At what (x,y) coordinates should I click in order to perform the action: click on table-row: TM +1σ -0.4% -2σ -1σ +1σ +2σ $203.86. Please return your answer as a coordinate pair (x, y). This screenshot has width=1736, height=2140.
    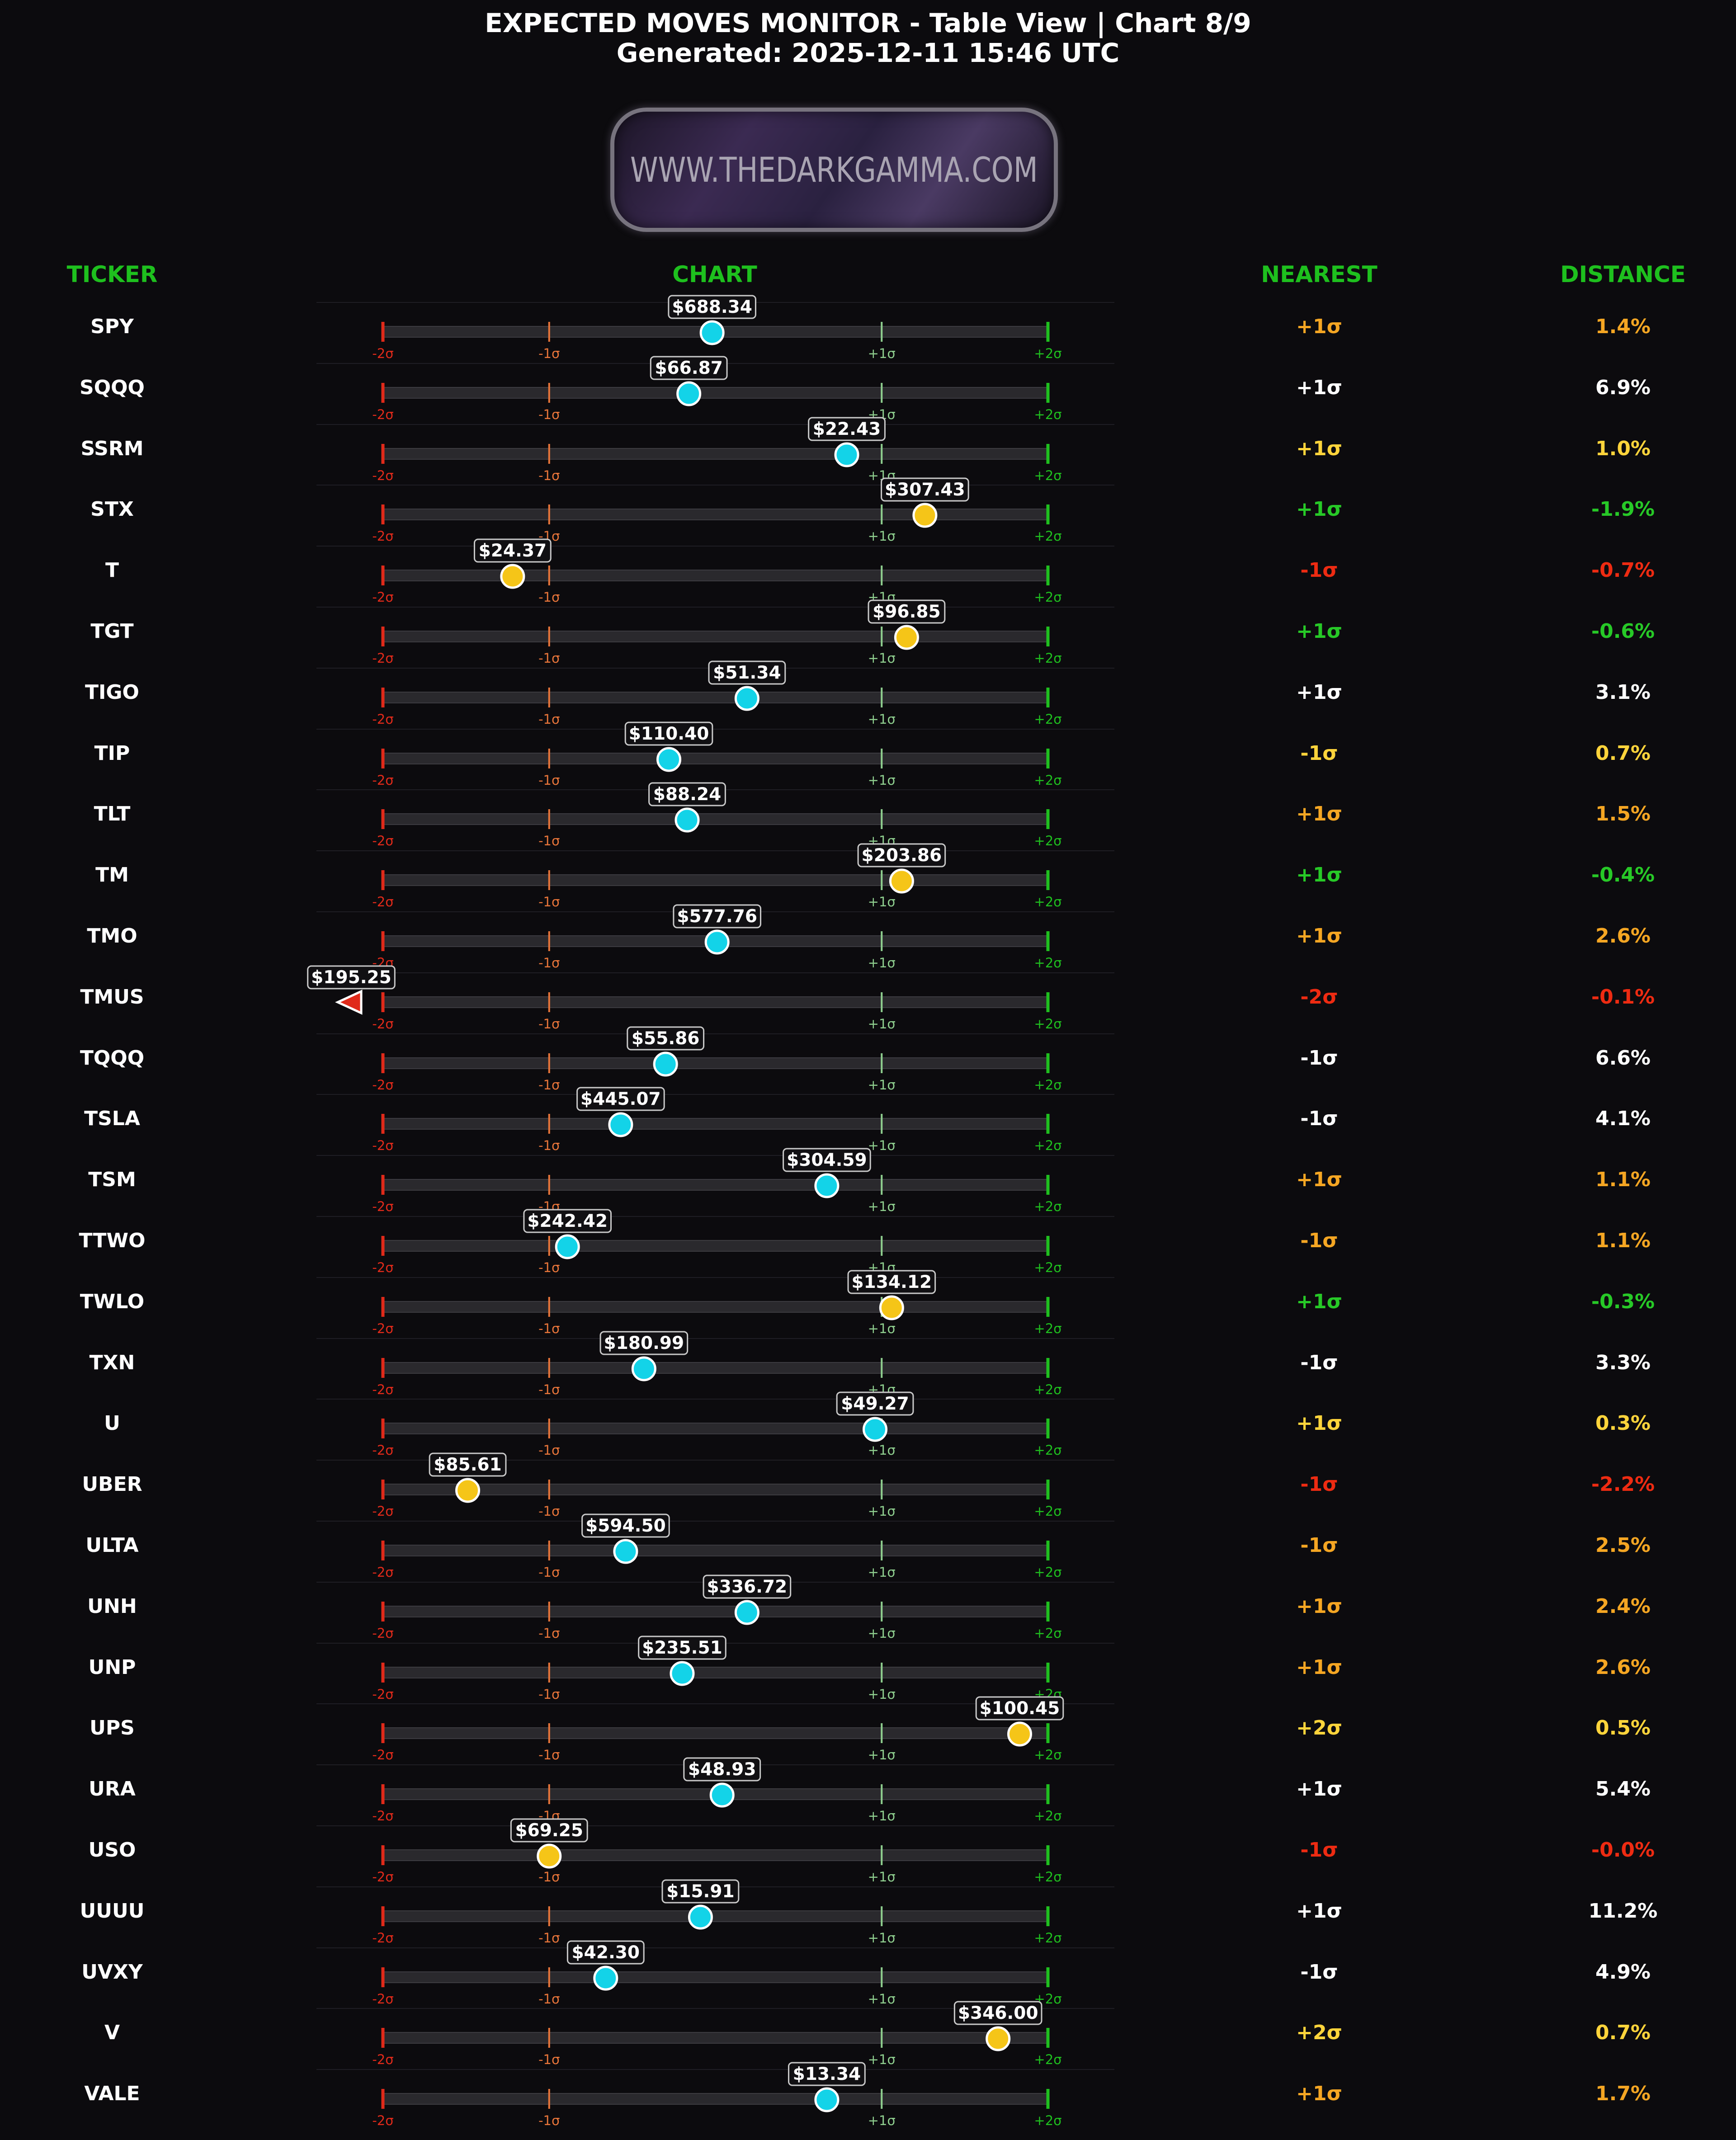
    Looking at the image, I should click on (868, 877).